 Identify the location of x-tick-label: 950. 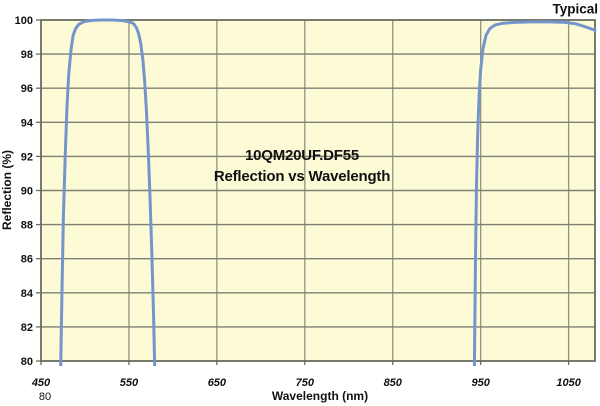
(481, 383).